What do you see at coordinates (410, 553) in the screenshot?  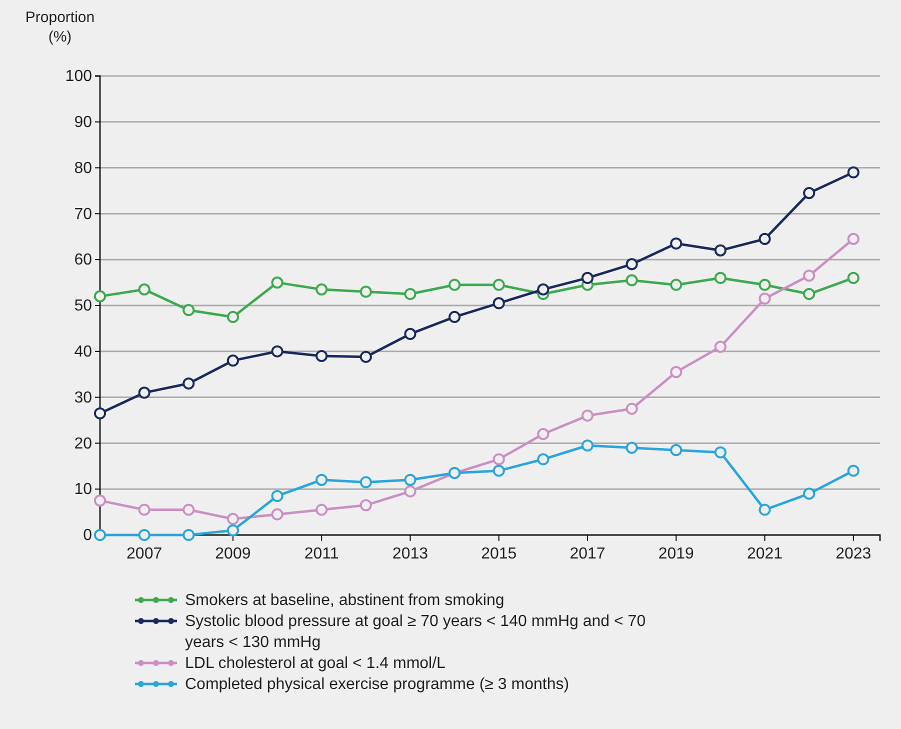 I see `x-tick-label: 2013` at bounding box center [410, 553].